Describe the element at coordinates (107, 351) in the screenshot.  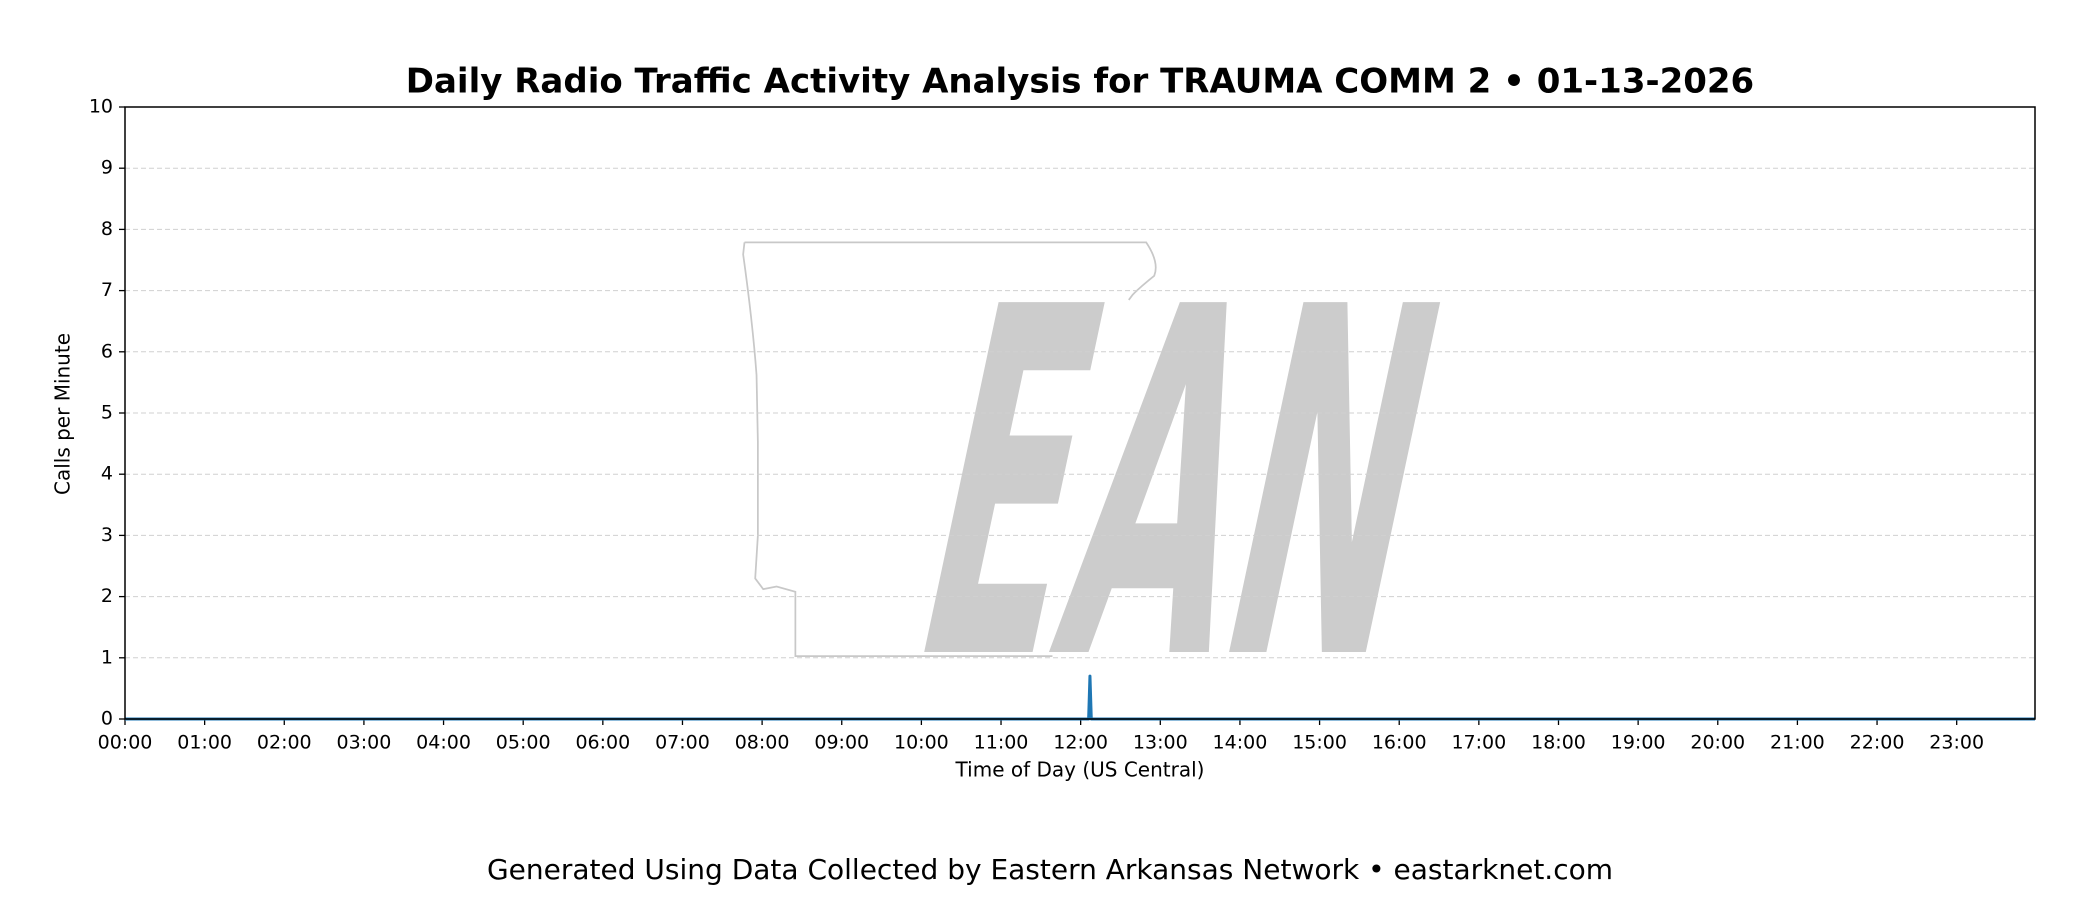
I see `y-tick-label: 6` at that location.